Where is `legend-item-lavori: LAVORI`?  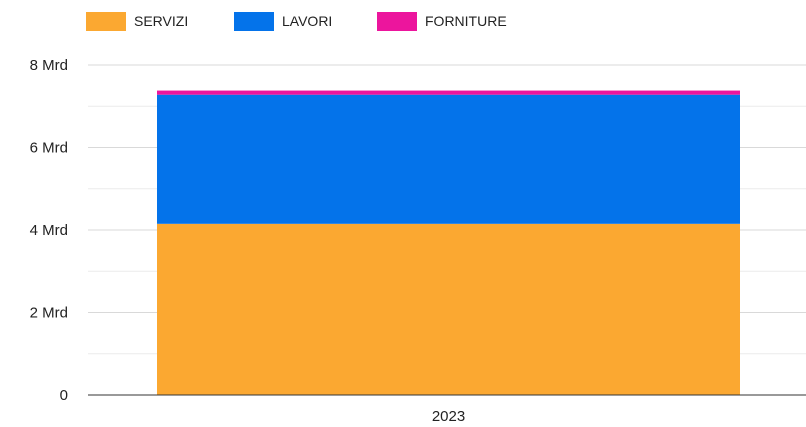
legend-item-lavori: LAVORI is located at coordinates (283, 21).